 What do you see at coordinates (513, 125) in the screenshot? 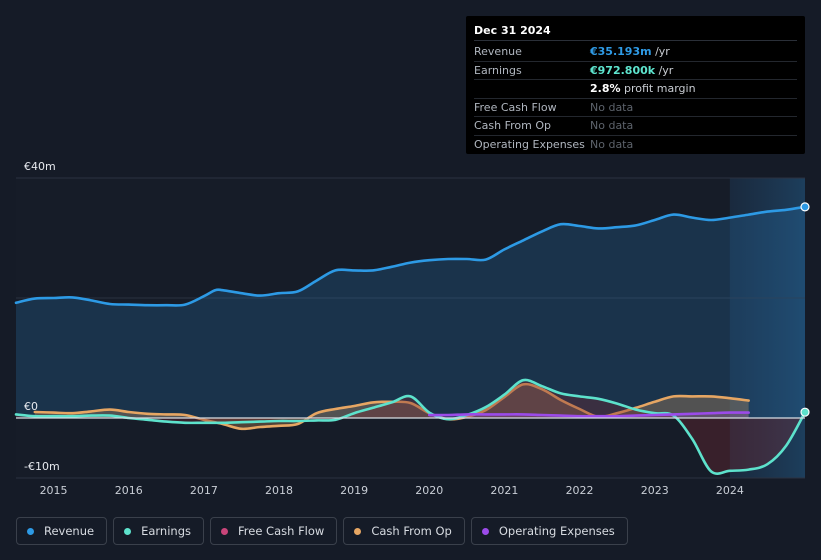
I see `tooltip-label: Cash From Op` at bounding box center [513, 125].